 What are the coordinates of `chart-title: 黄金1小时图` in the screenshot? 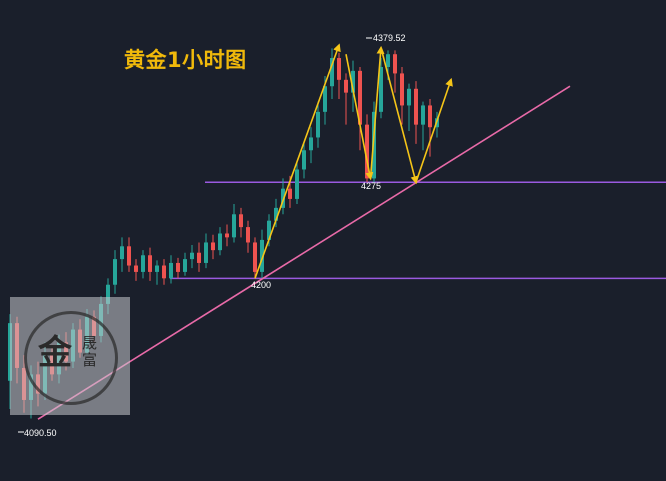 It's located at (185, 60).